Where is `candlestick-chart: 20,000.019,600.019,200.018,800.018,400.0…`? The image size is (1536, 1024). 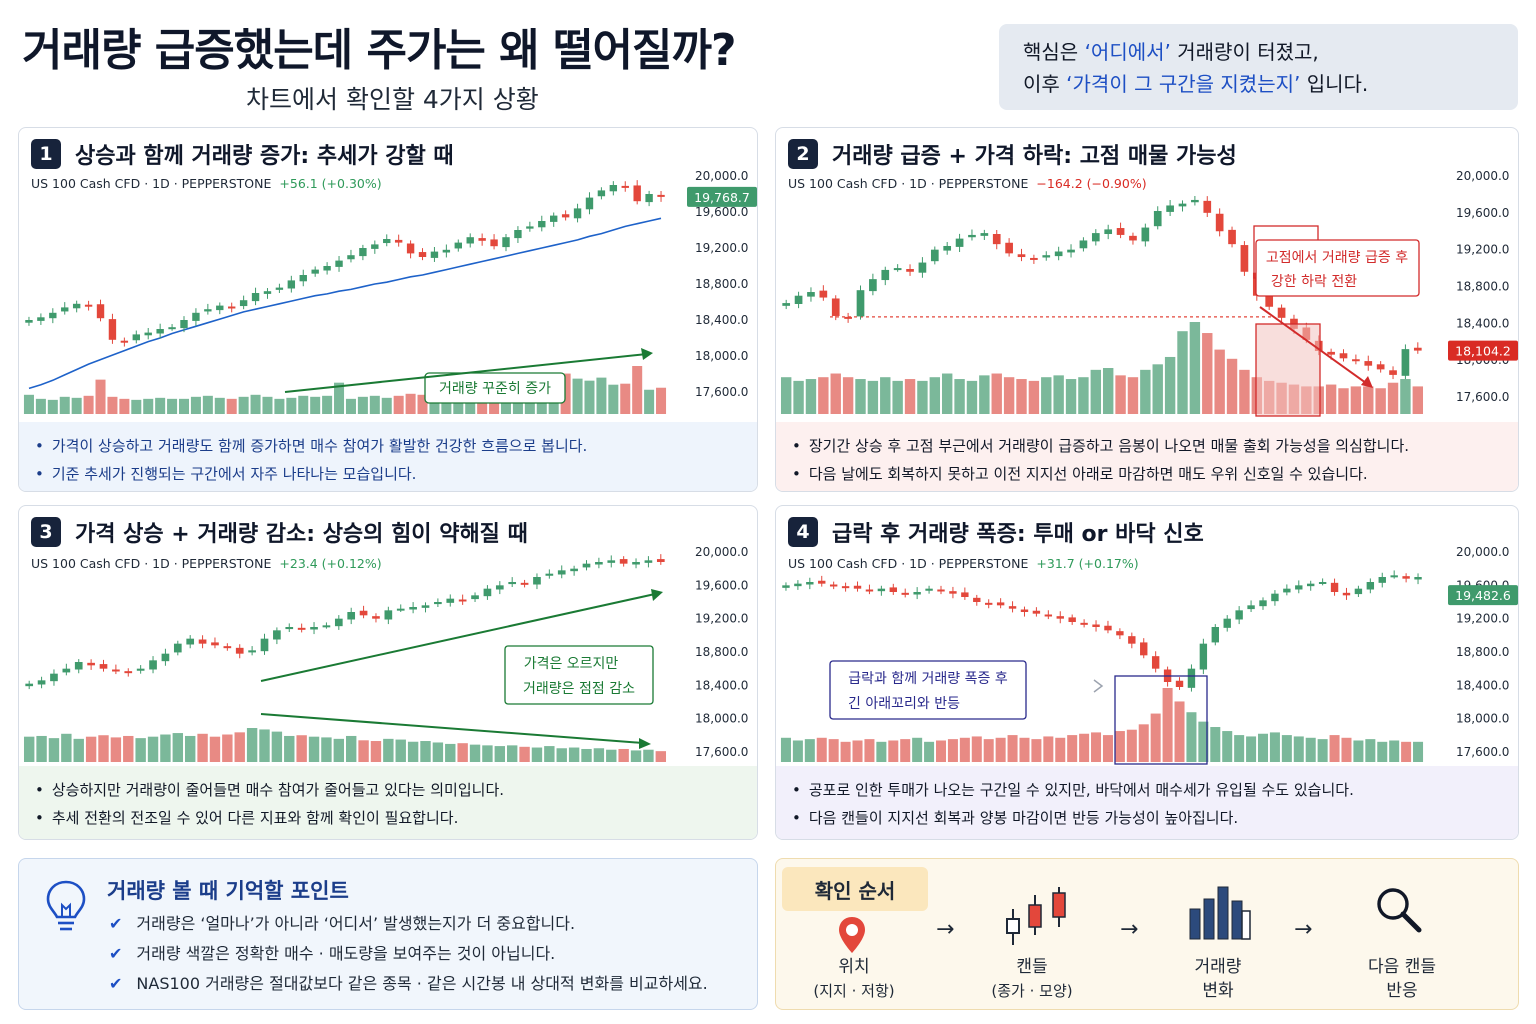 candlestick-chart: 20,000.019,600.019,200.018,800.018,400.0… is located at coordinates (1149, 655).